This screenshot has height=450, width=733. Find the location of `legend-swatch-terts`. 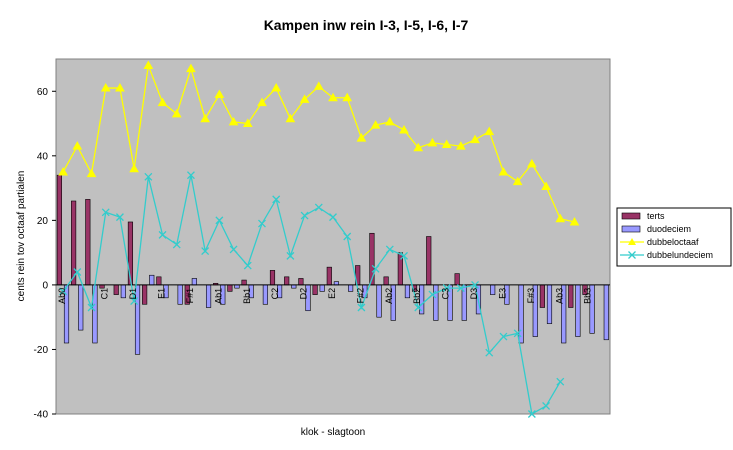

legend-swatch-terts is located at coordinates (631, 216).